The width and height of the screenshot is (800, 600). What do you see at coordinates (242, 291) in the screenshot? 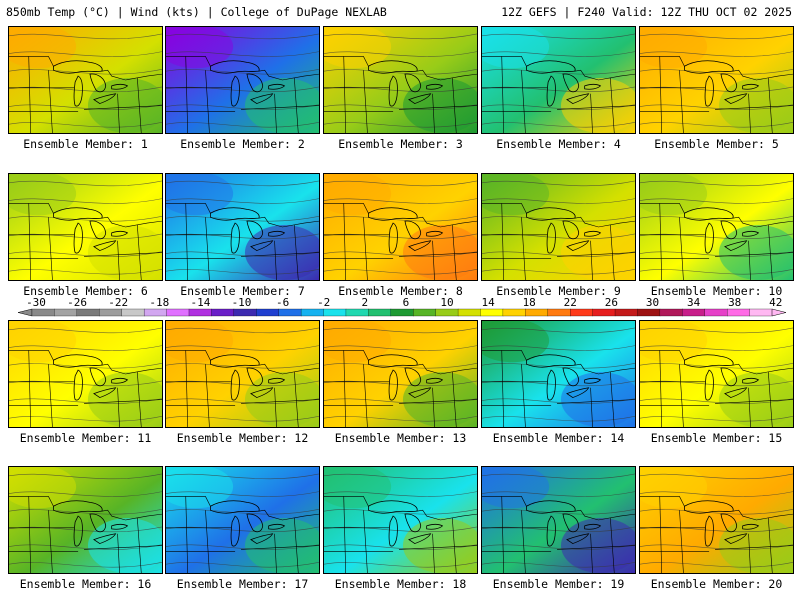
I see `ensemble-member-label: Ensemble Member: 7` at bounding box center [242, 291].